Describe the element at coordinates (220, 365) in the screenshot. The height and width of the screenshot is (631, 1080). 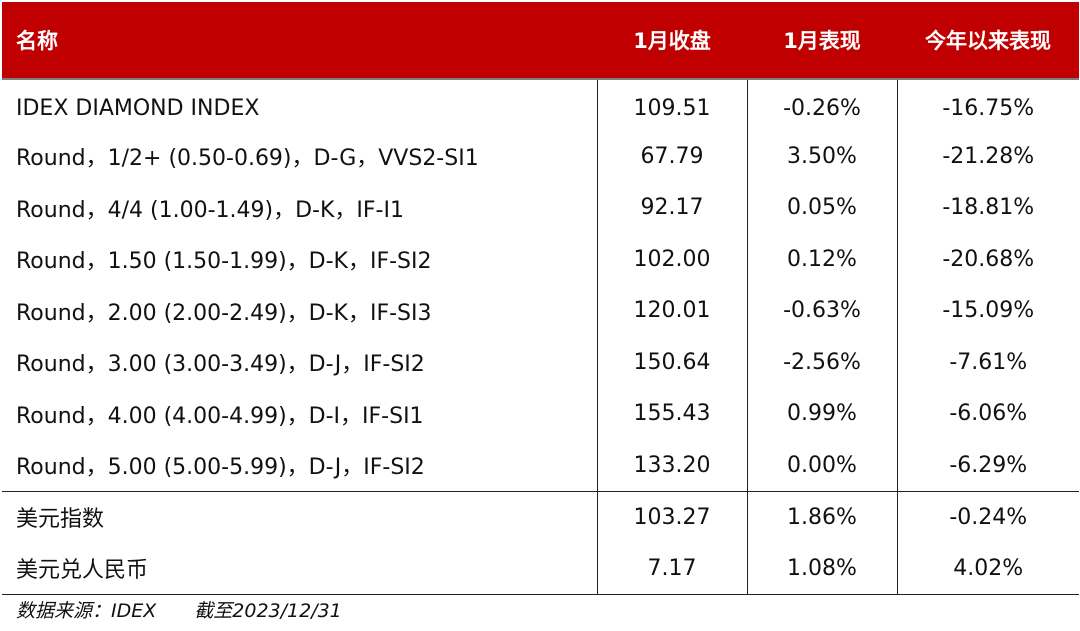
I see `cell-name: Round，3.00 (3.00-3.49)，D-J，IF-SI2` at that location.